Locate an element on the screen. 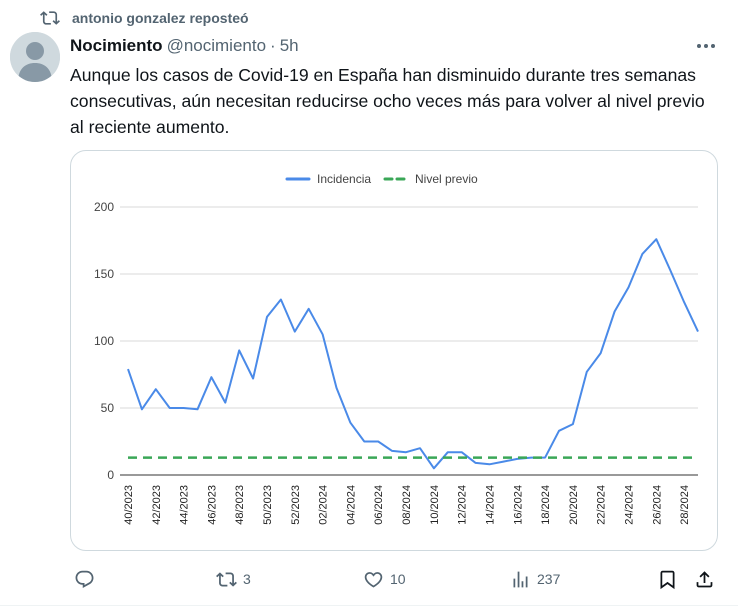 Image resolution: width=738 pixels, height=610 pixels. x-tick-label: 40/2023 is located at coordinates (129, 505).